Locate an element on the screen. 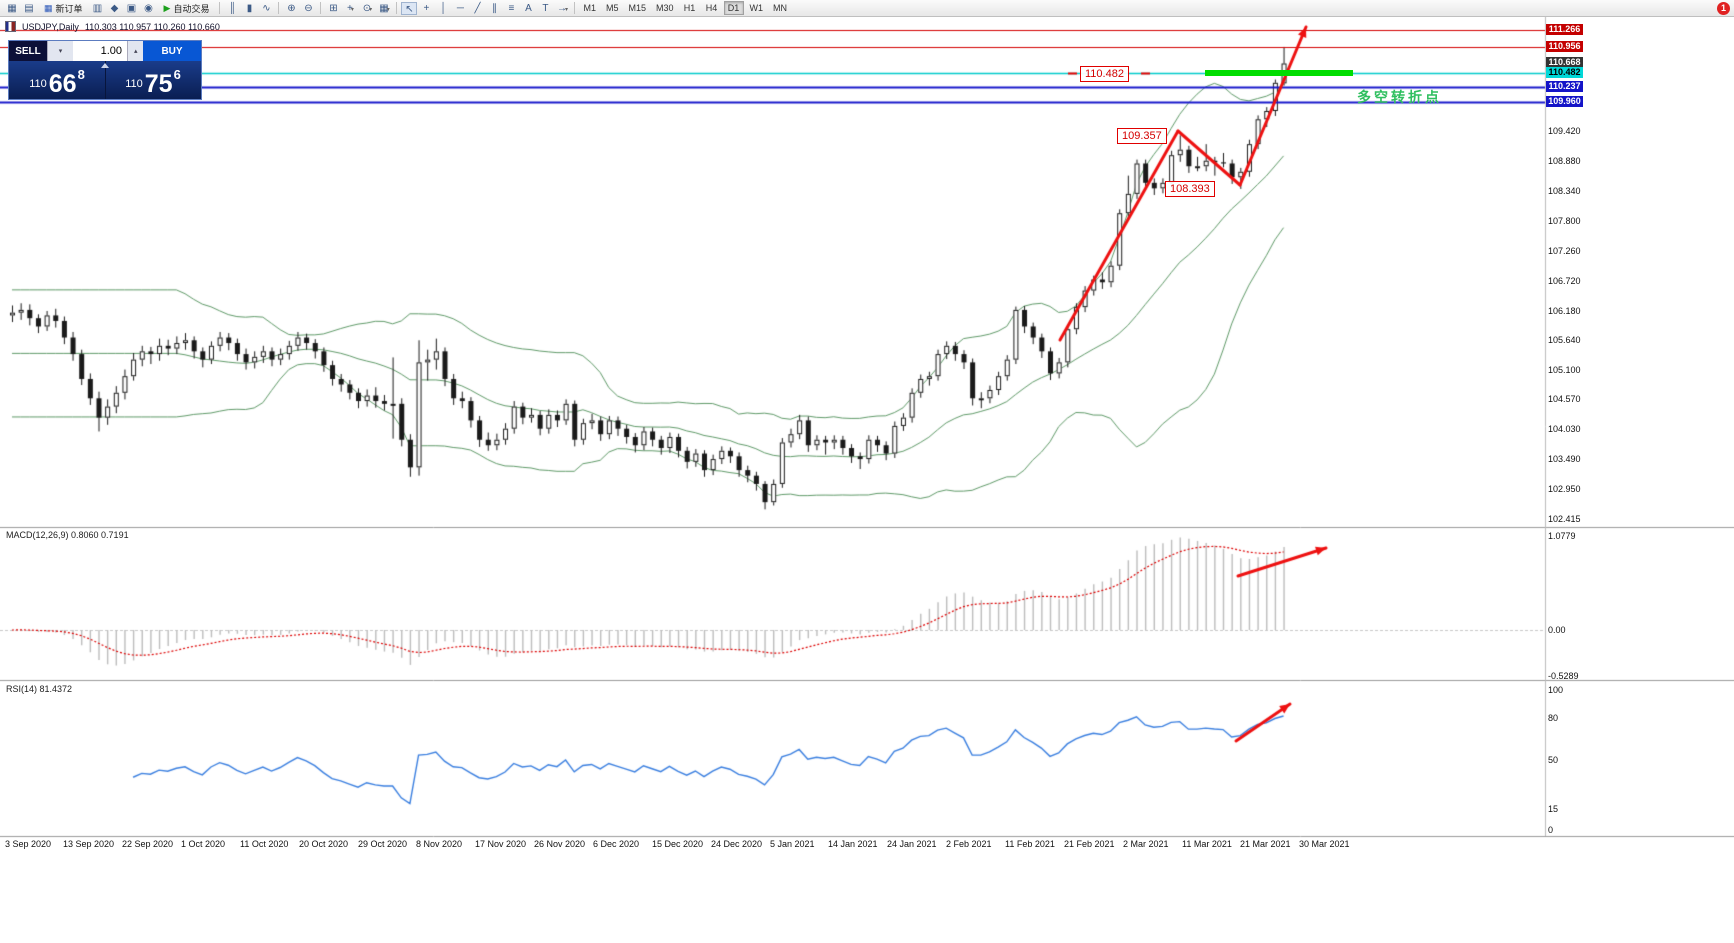  ohlc-readout: 110.303 110.957 110.260 110.660 is located at coordinates (152, 26).